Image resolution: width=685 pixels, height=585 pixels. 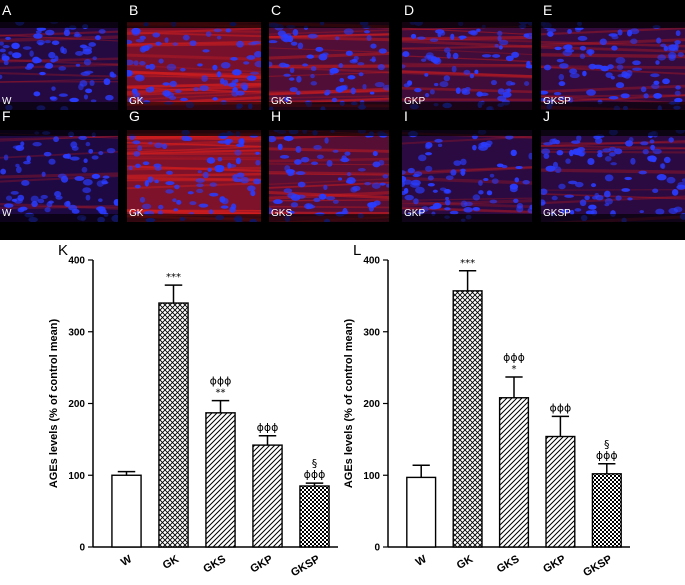 I want to click on micrograph-tile-h: GKS, so click(x=329, y=176).